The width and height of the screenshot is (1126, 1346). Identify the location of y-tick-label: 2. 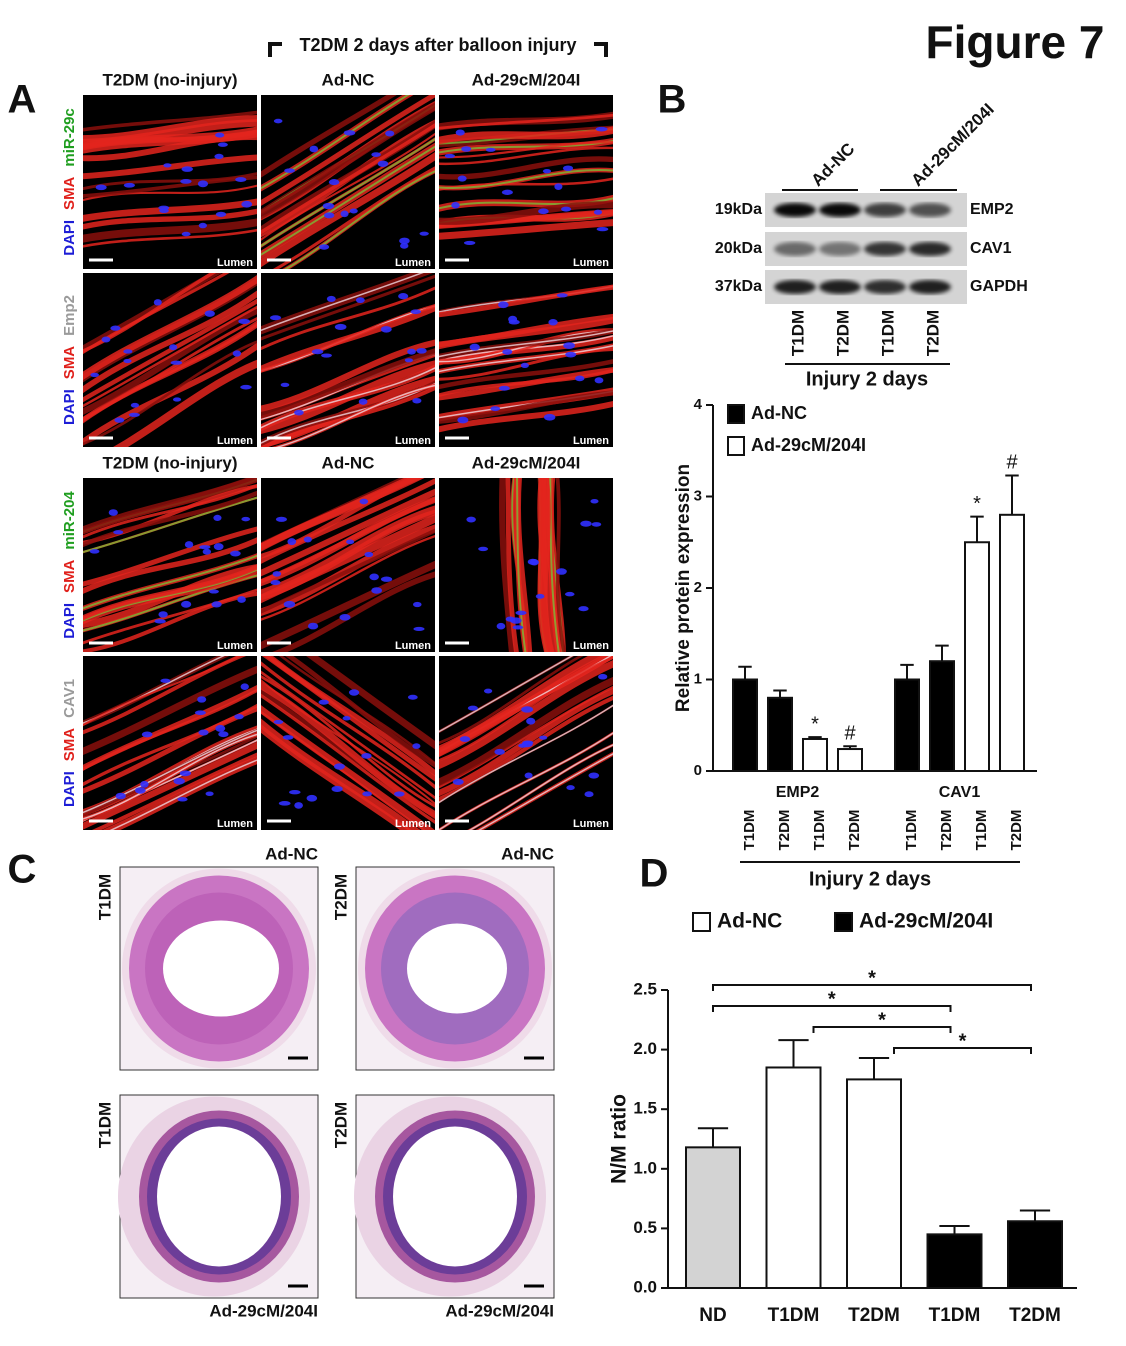
(698, 587).